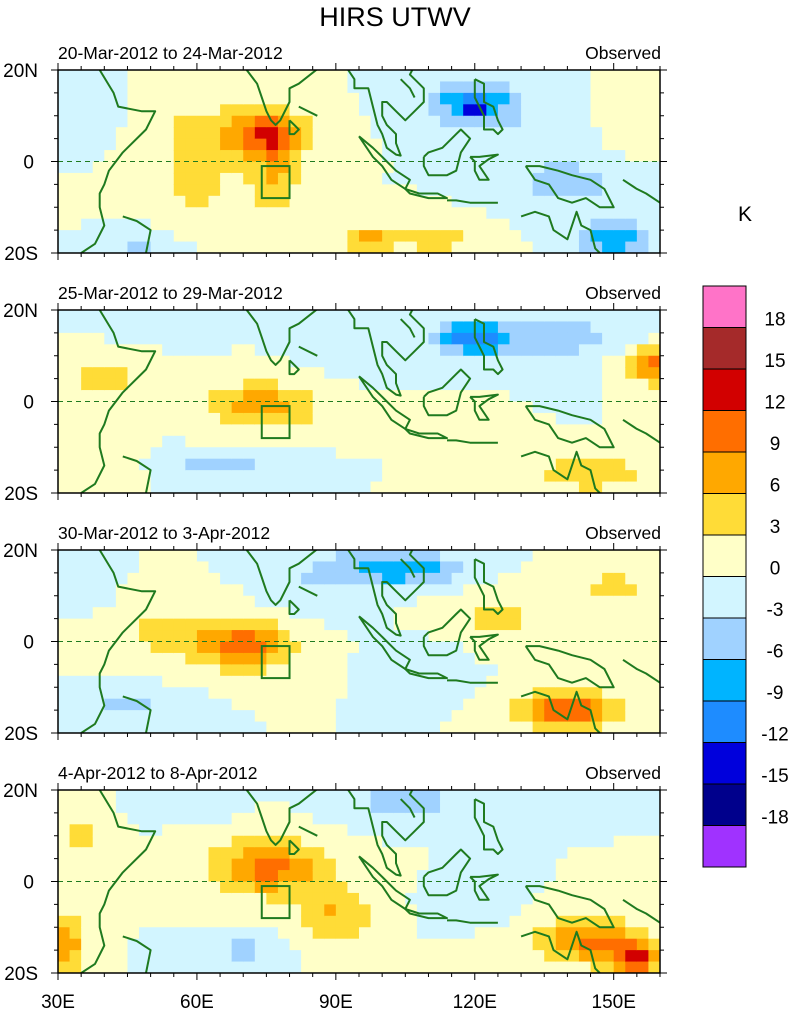 Image resolution: width=791 pixels, height=1013 pixels. I want to click on colorbar-tick-label: -3, so click(775, 610).